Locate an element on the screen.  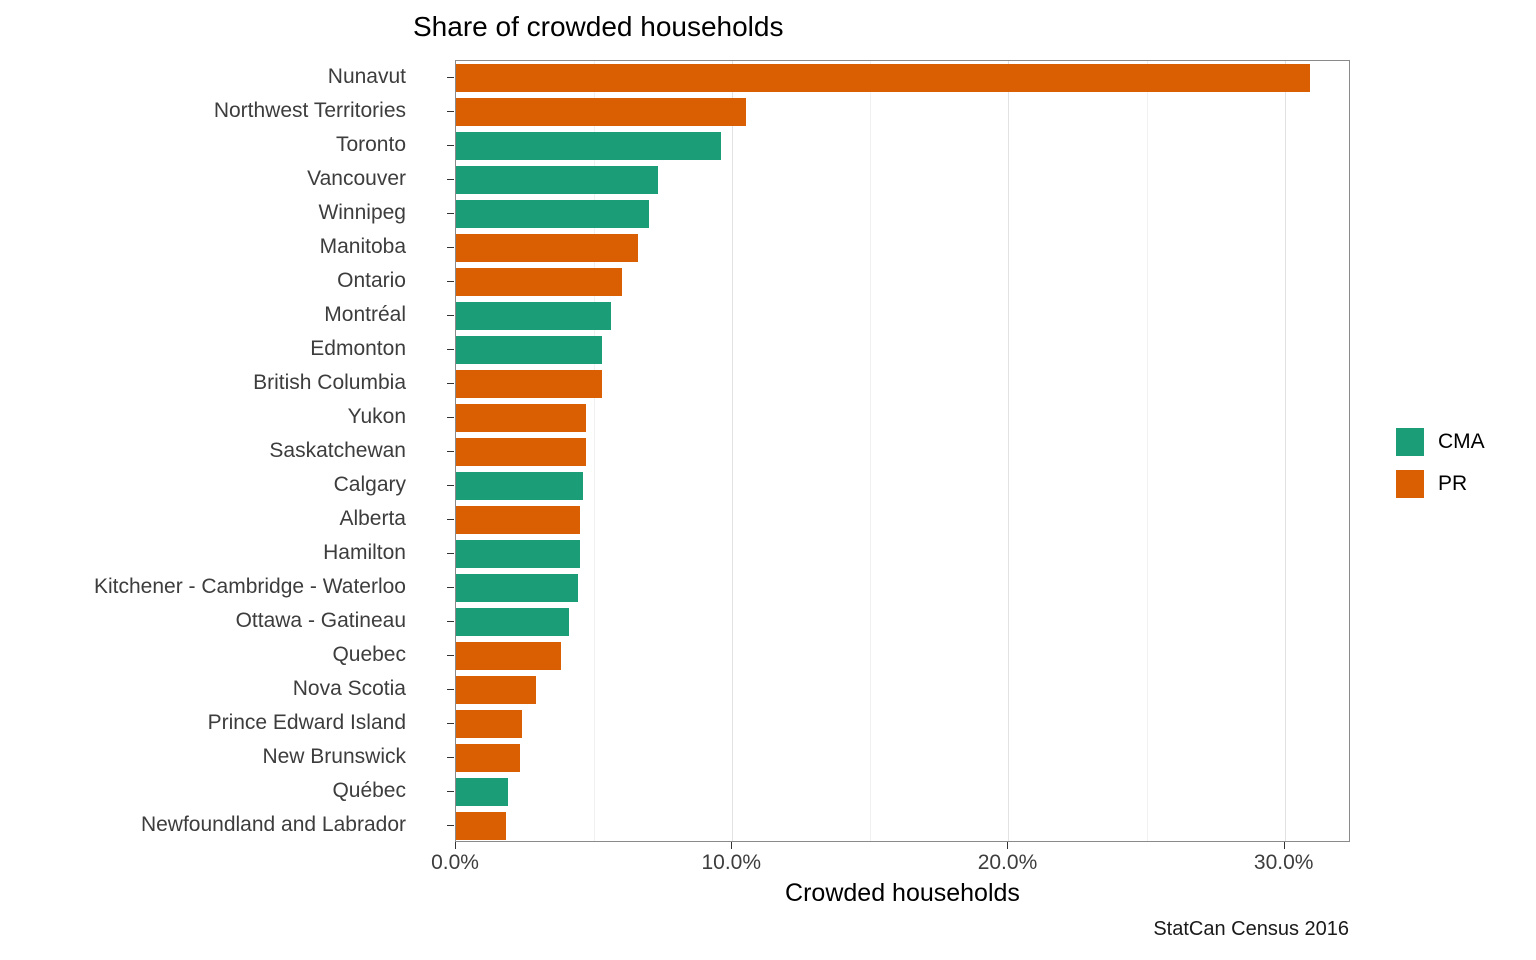
y-axis-label: Edmonton is located at coordinates (358, 348).